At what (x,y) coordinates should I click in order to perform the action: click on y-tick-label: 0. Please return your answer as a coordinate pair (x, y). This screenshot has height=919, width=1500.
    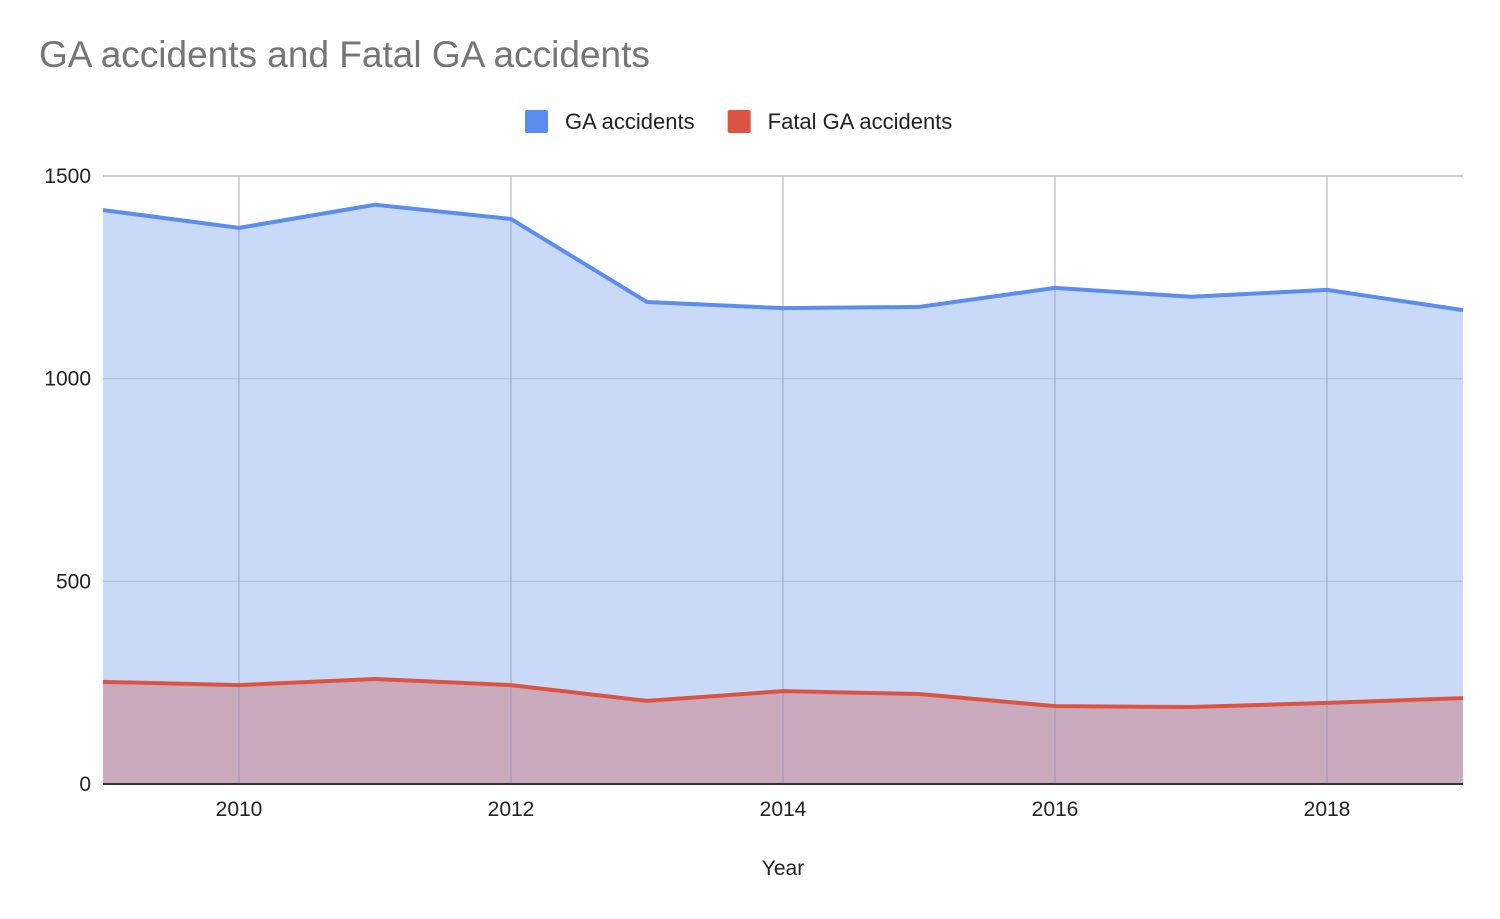
    Looking at the image, I should click on (85, 784).